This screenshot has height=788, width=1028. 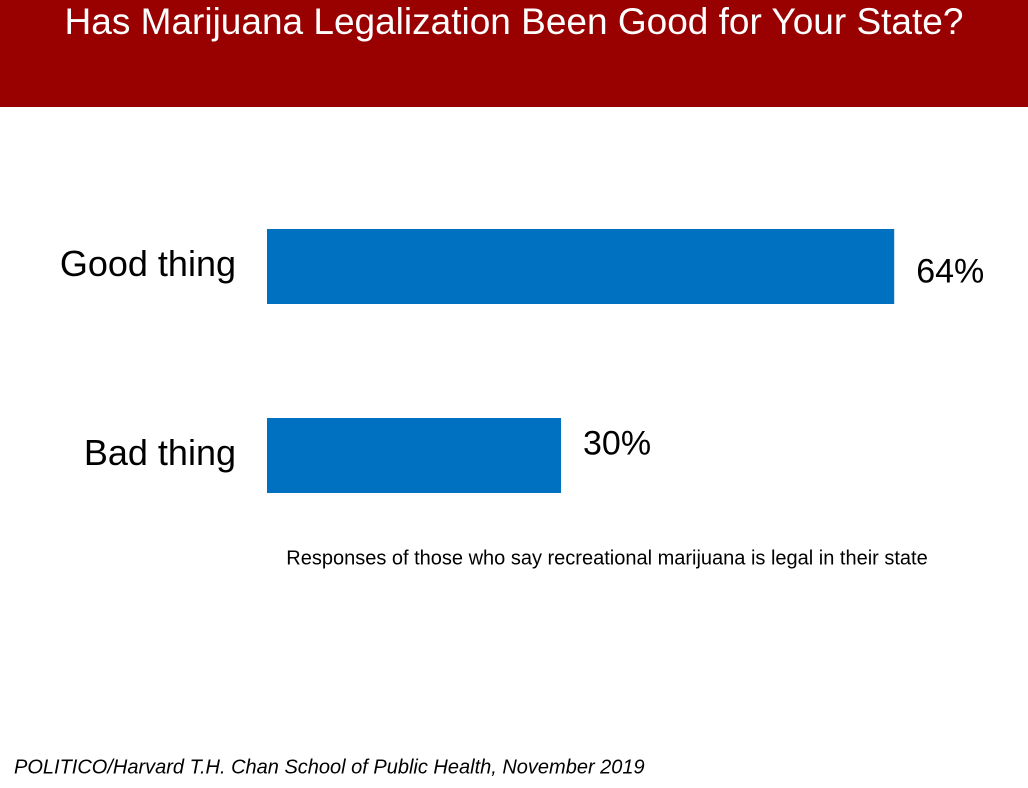 I want to click on category-label: Good thing, so click(x=148, y=263).